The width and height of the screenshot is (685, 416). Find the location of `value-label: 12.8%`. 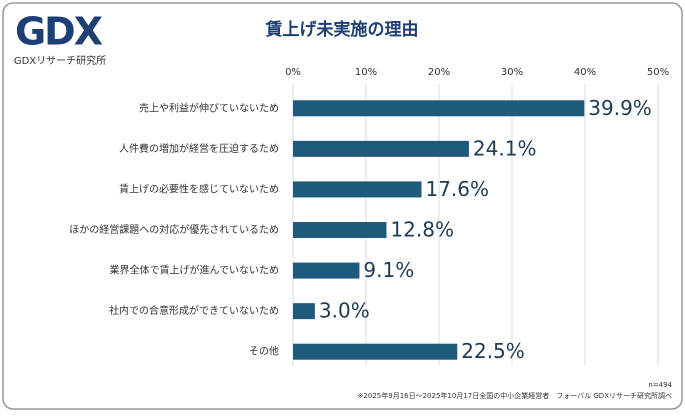

value-label: 12.8% is located at coordinates (422, 230).